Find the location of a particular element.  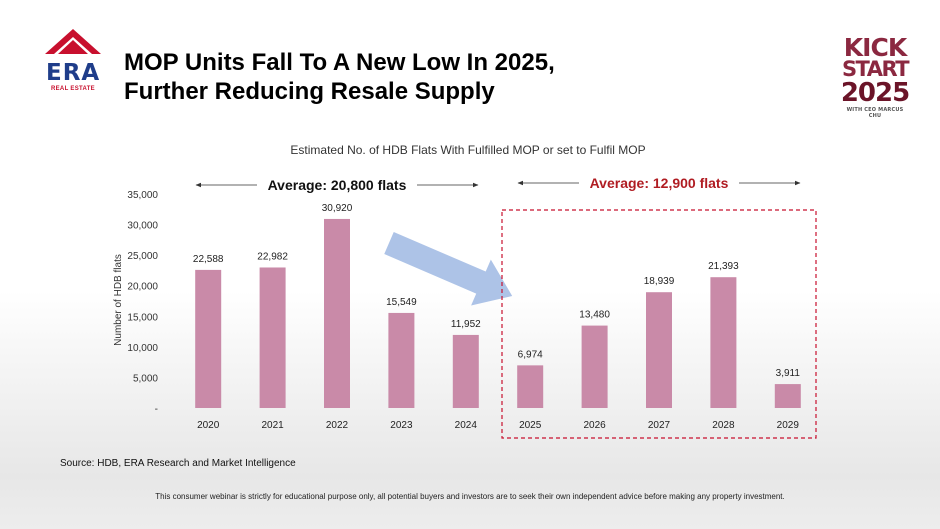

y-tick-label: 25,000 is located at coordinates (142, 256).